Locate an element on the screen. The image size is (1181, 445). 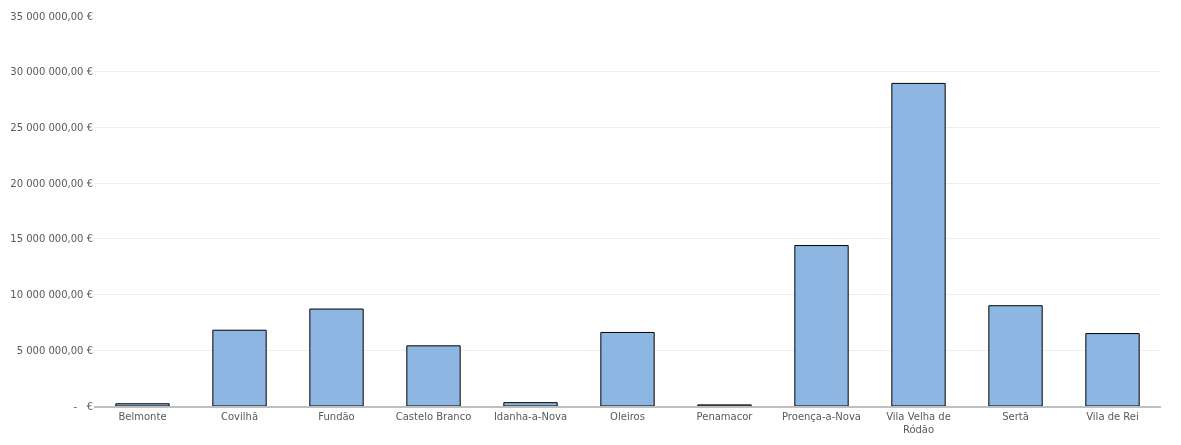
y-tick-label: 5 000 000,00 € is located at coordinates (54, 350).